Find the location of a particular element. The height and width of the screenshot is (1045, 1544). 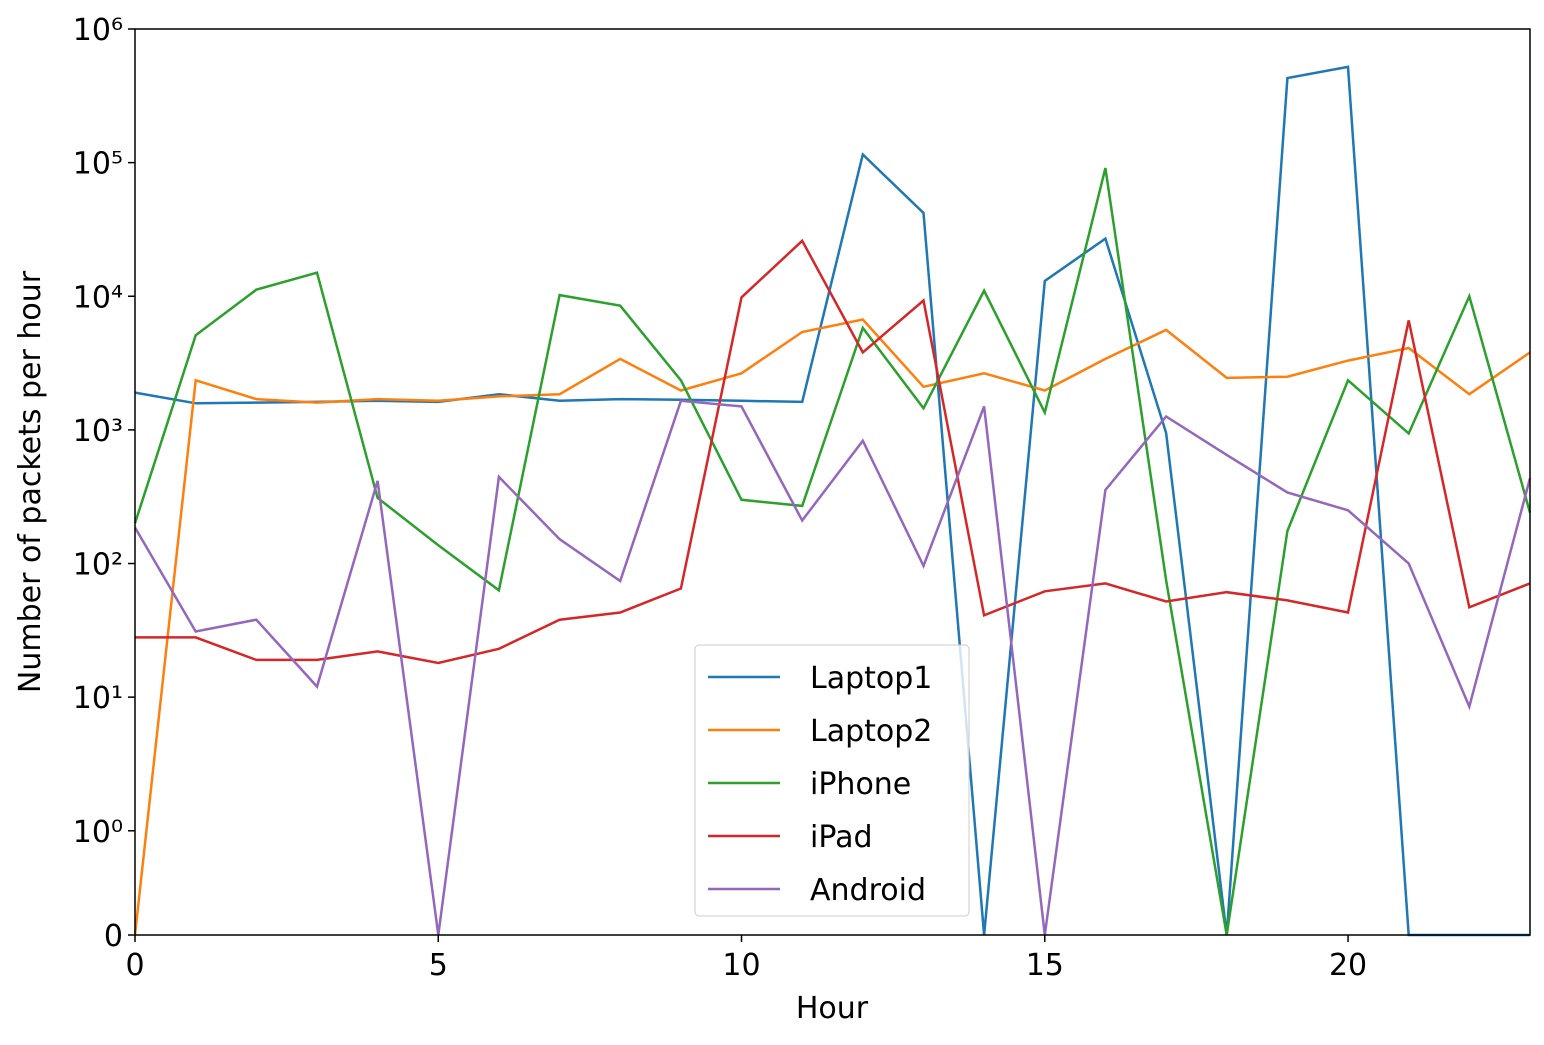

y-tick-label: 10³ is located at coordinates (98, 431).